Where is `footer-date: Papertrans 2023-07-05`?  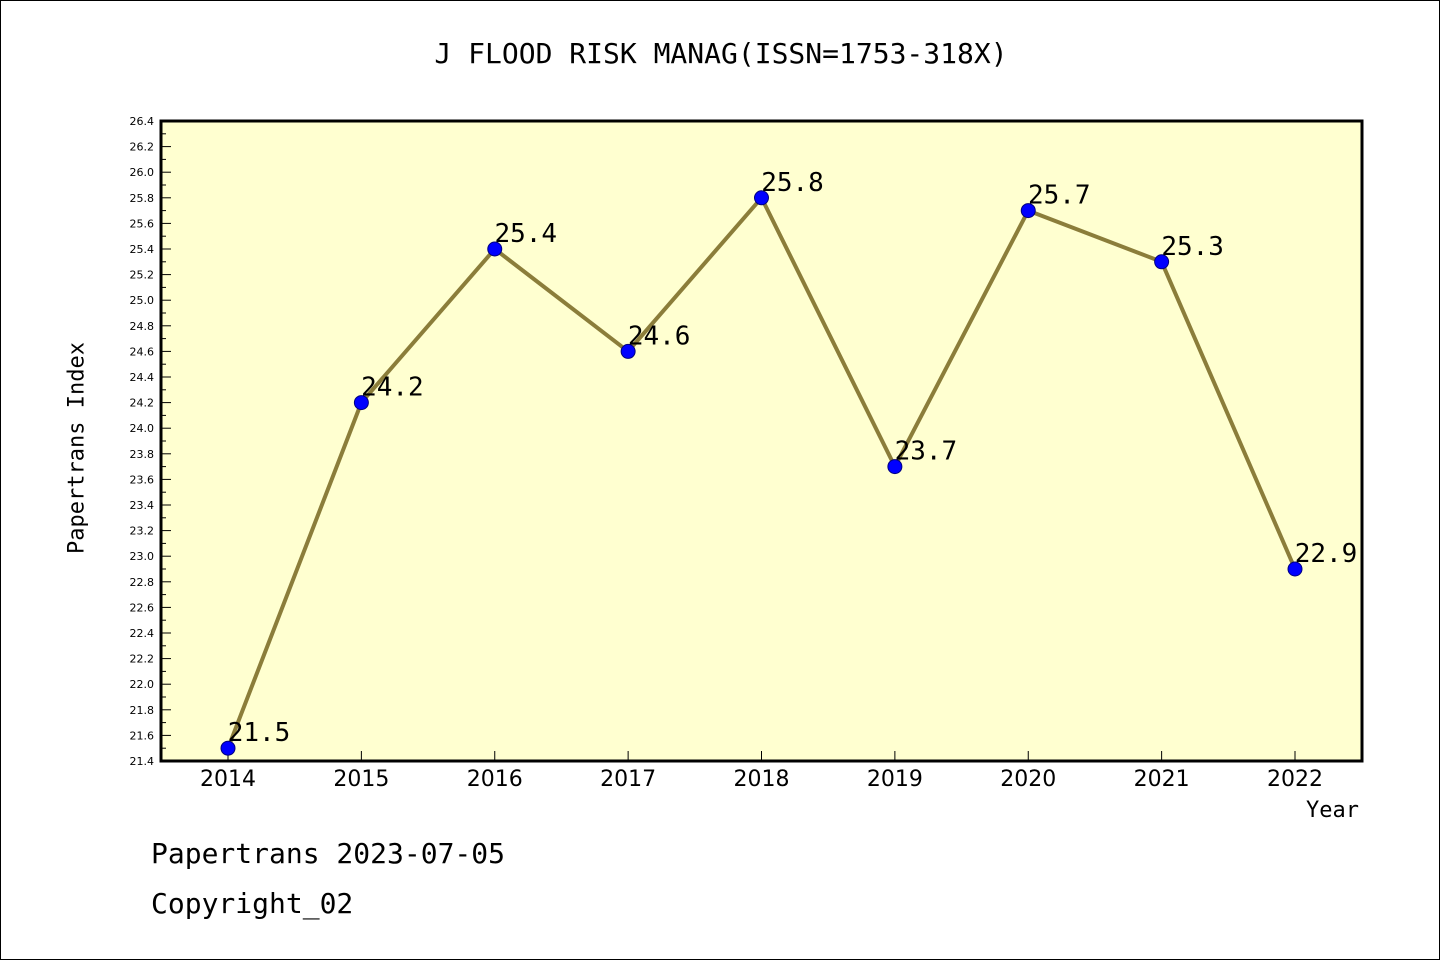 footer-date: Papertrans 2023-07-05 is located at coordinates (328, 853).